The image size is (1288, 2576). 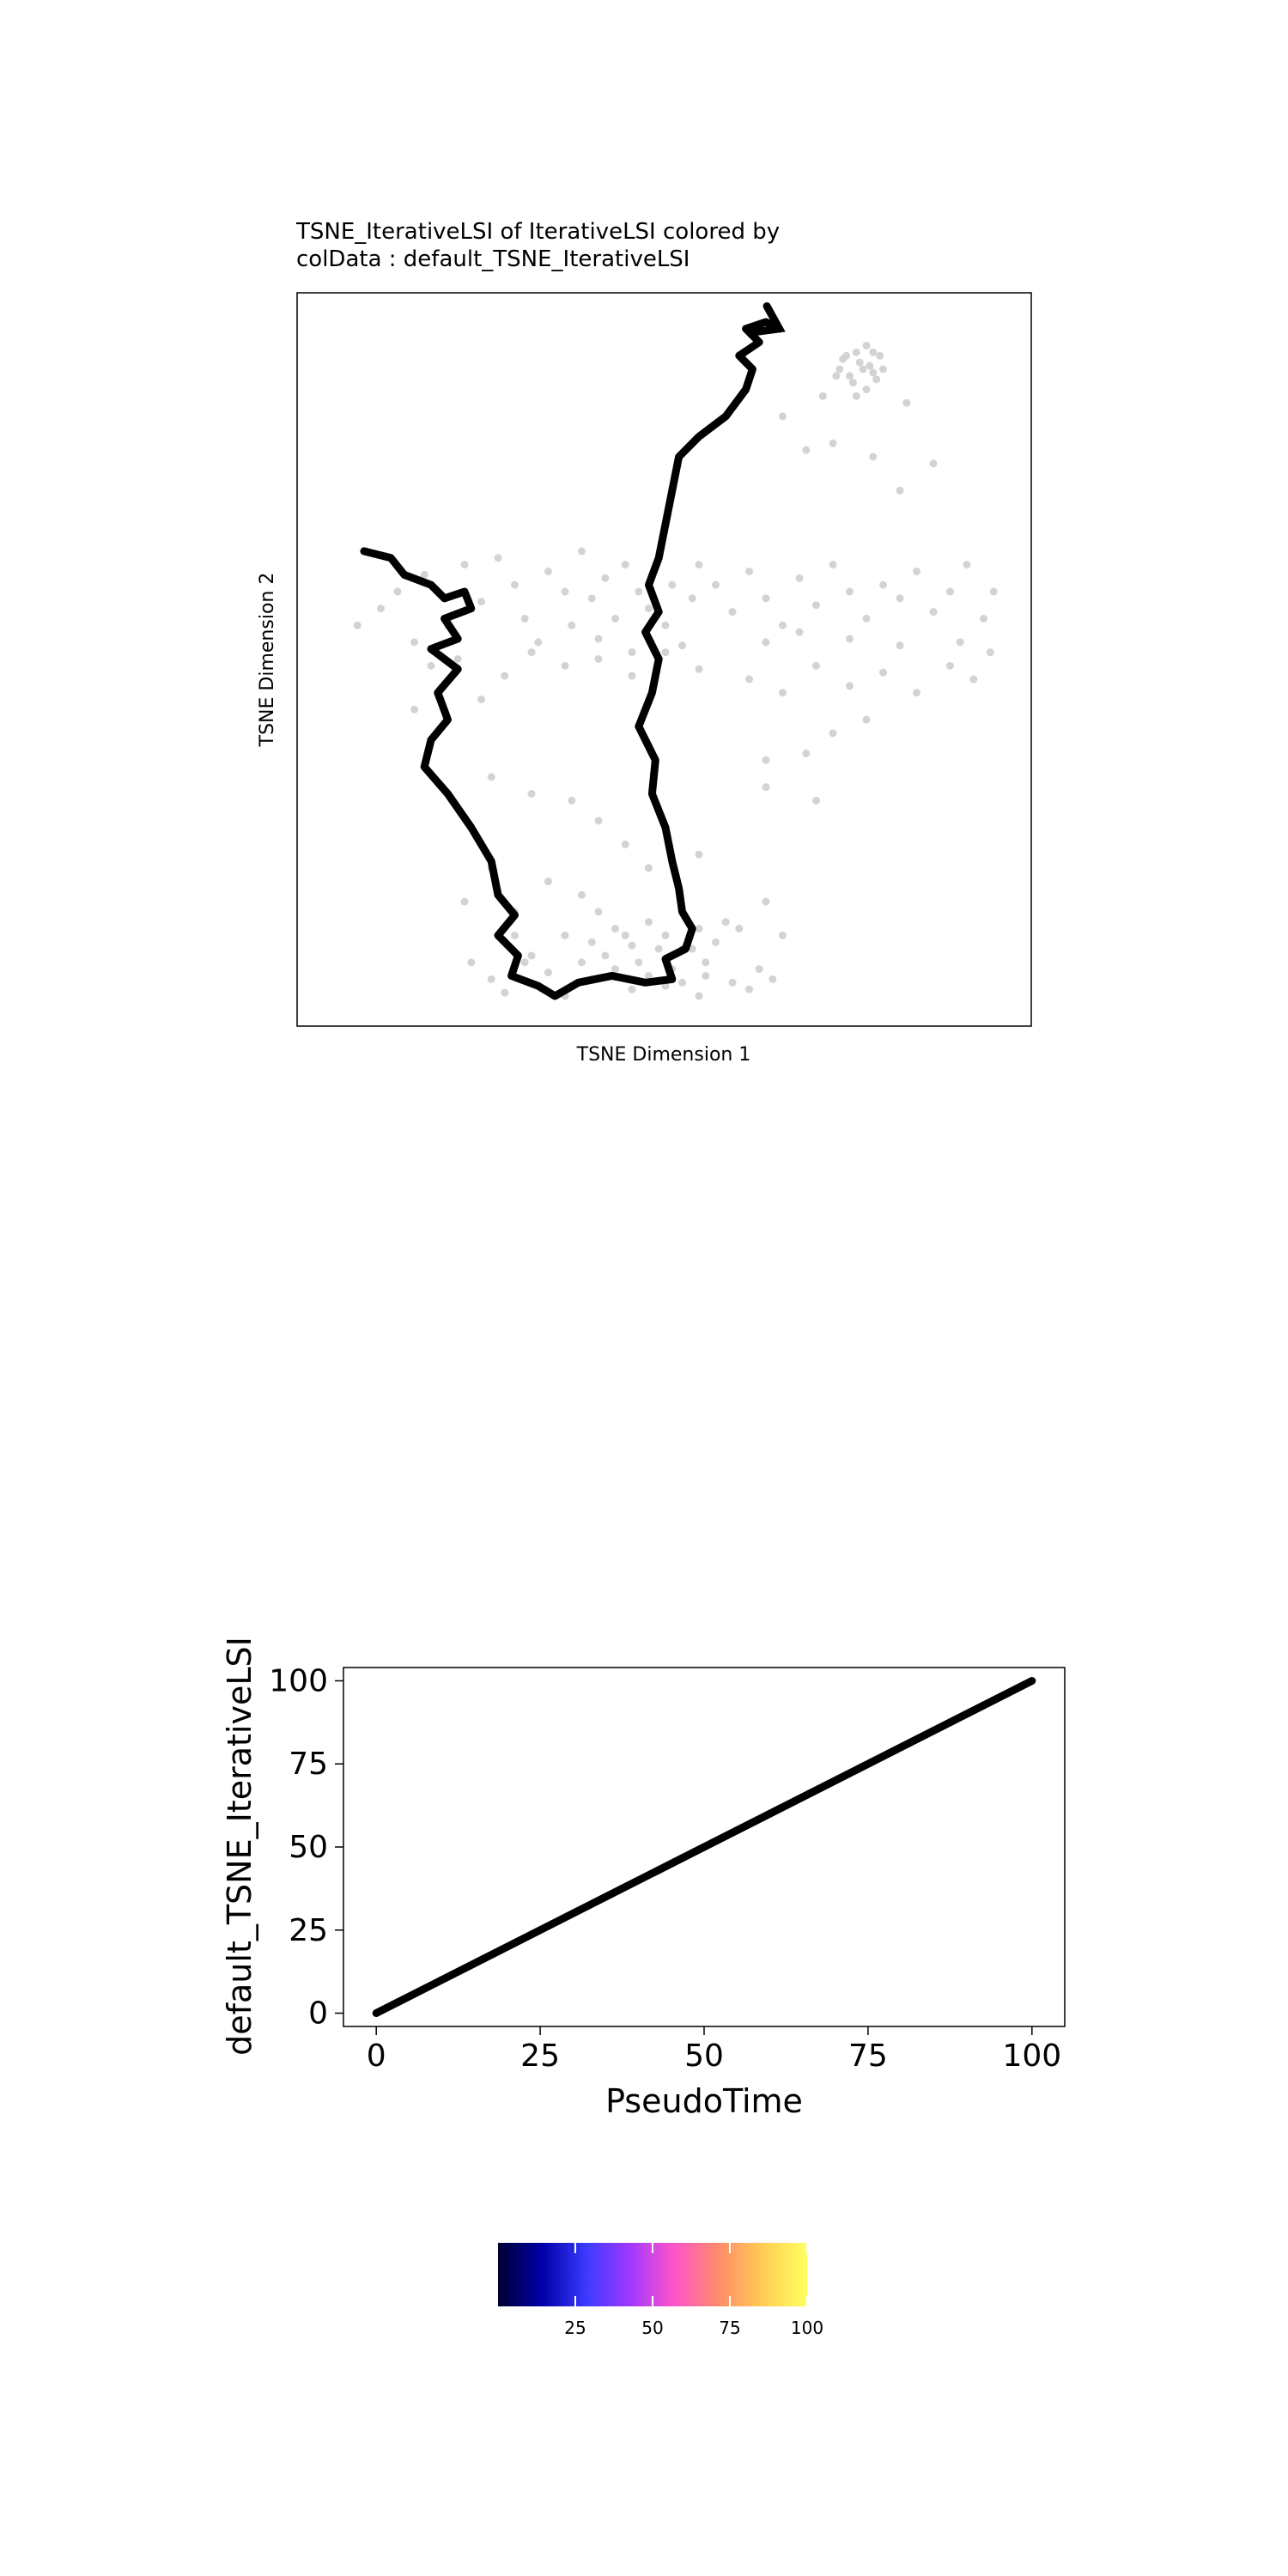 I want to click on colorbar, so click(x=652, y=2274).